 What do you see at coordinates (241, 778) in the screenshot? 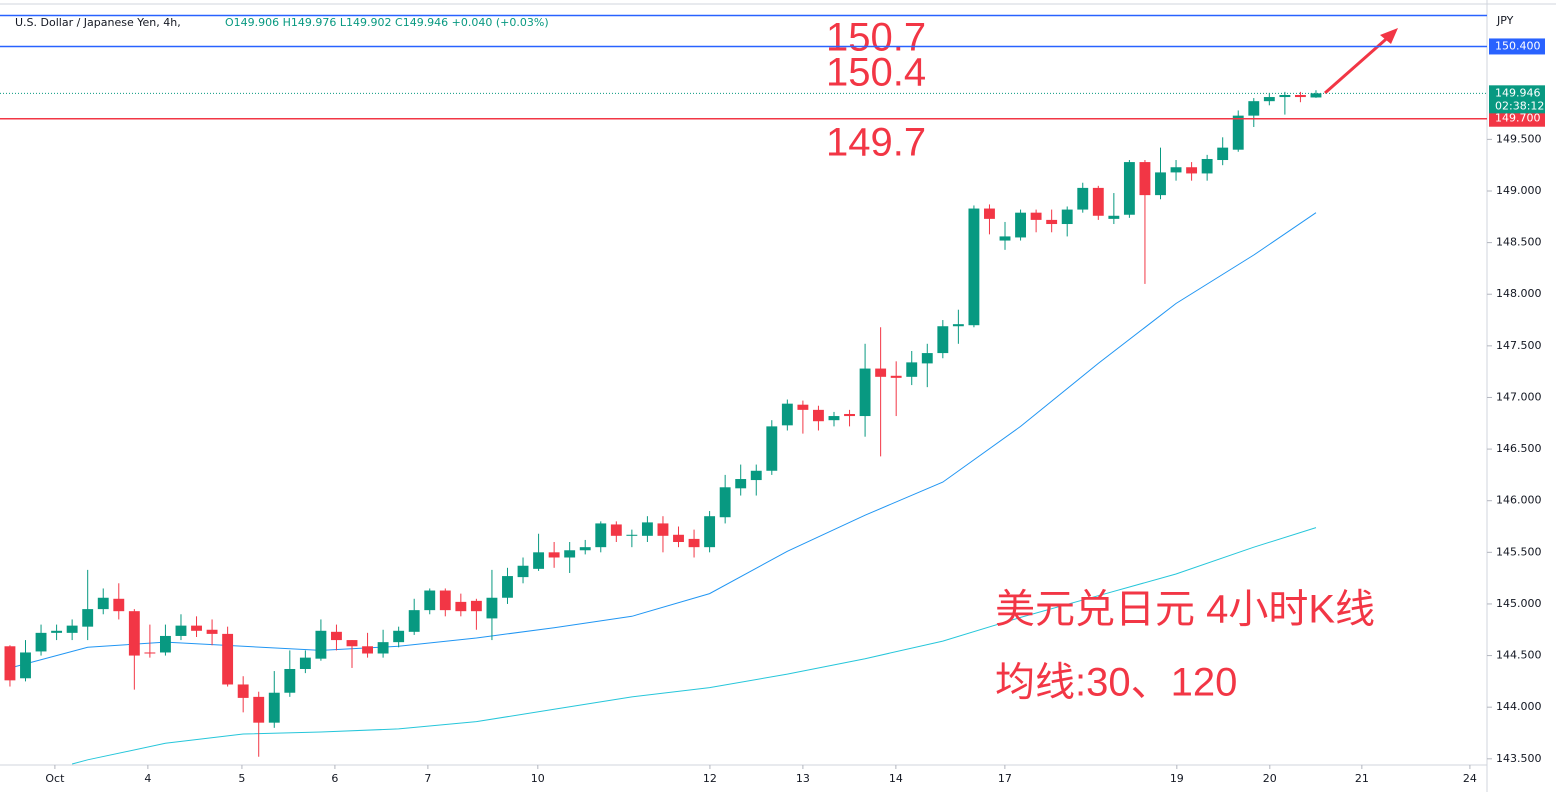
I see `x-tick-label: 5` at bounding box center [241, 778].